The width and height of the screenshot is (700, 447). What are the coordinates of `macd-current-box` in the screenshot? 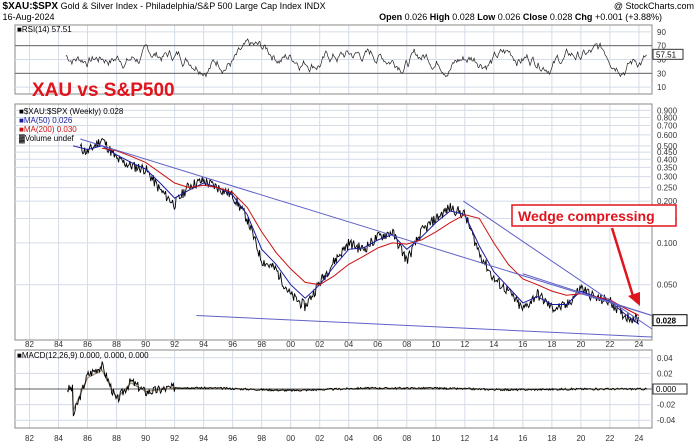 It's located at (670, 389).